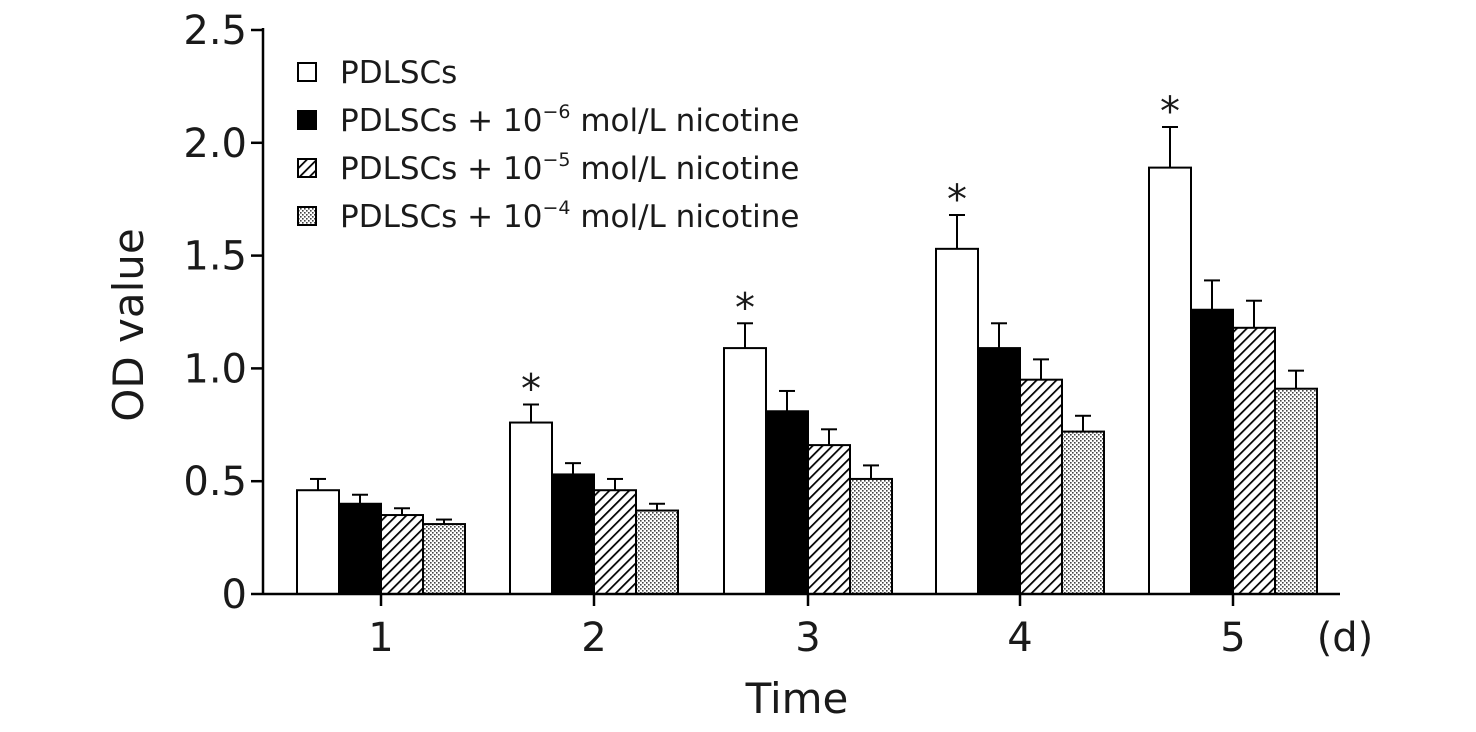  What do you see at coordinates (569, 168) in the screenshot?
I see `legend-label: PDLSCs + 10−5 mol/L nicotine` at bounding box center [569, 168].